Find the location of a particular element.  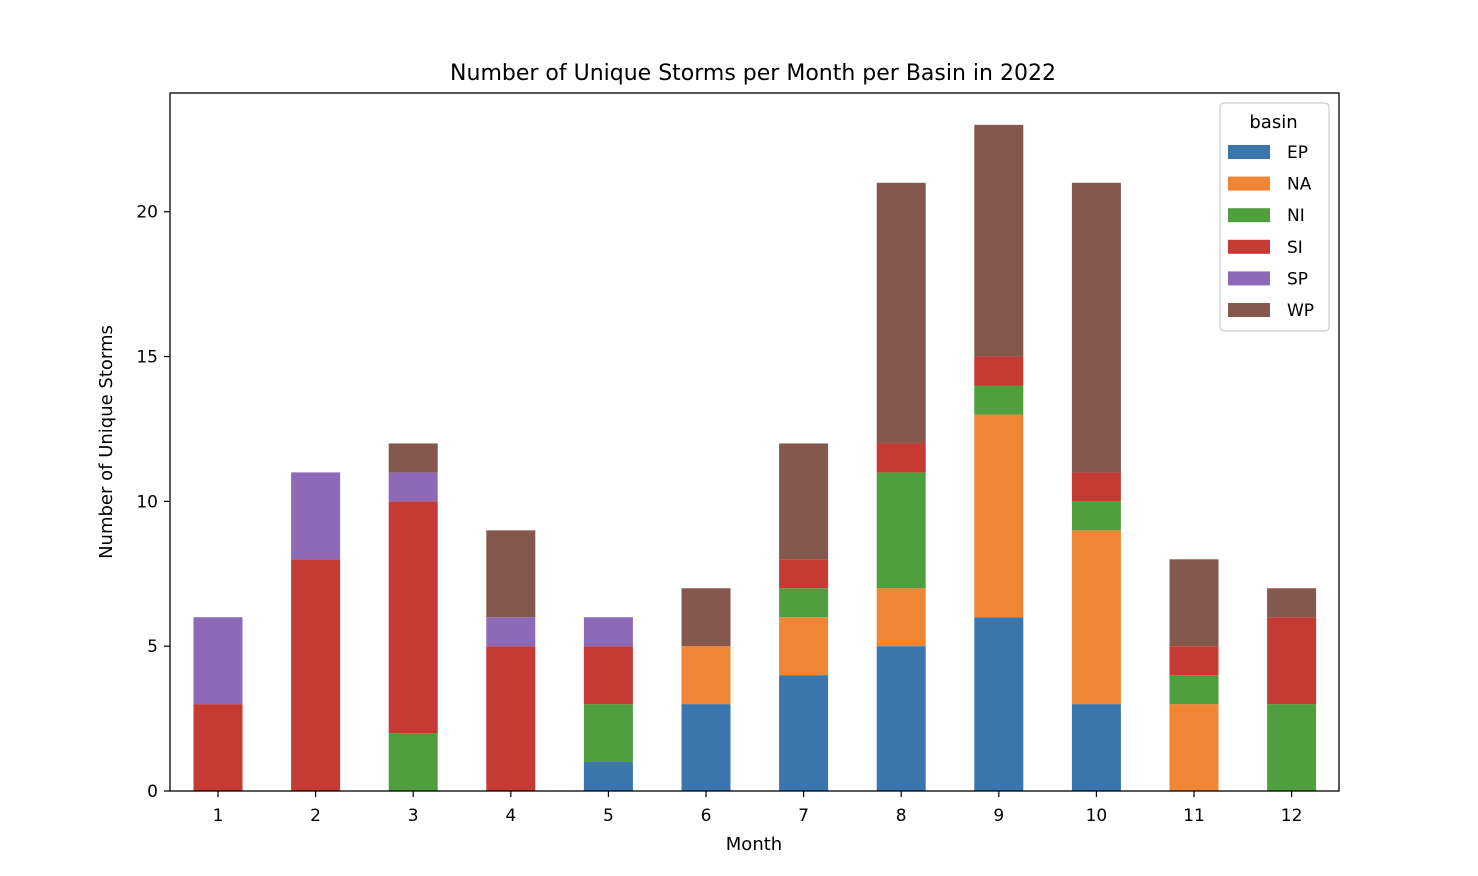

legend-swatch-na is located at coordinates (1249, 183).